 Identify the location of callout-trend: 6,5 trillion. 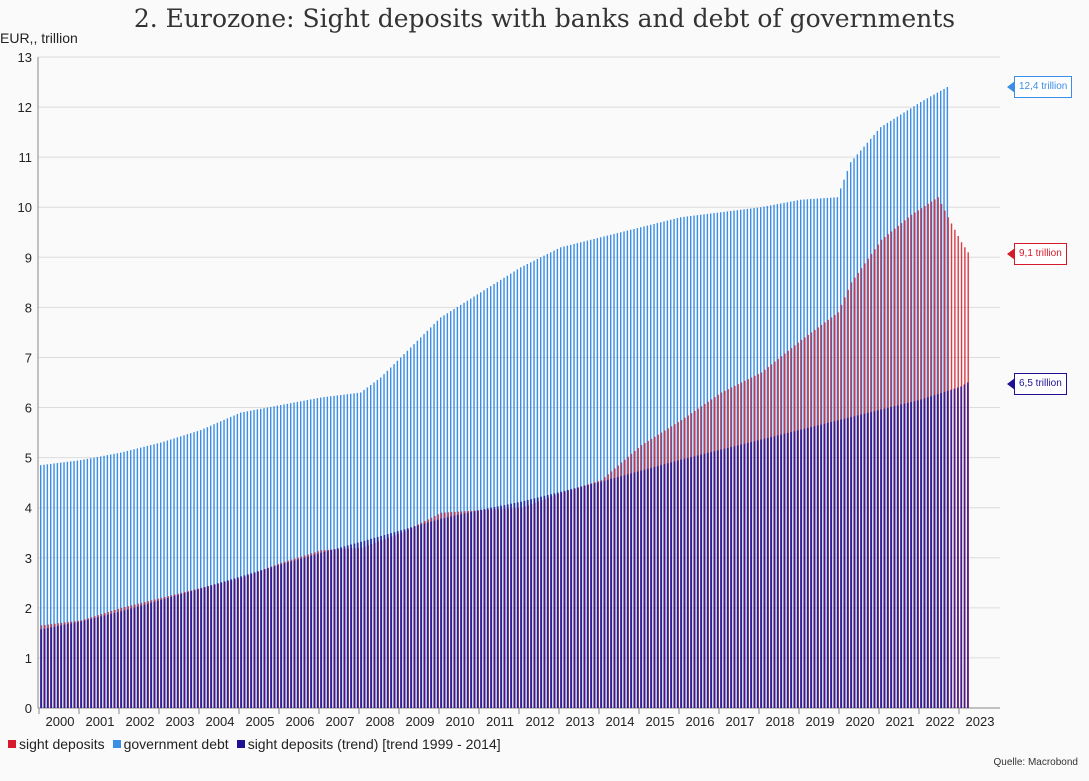
(1037, 384).